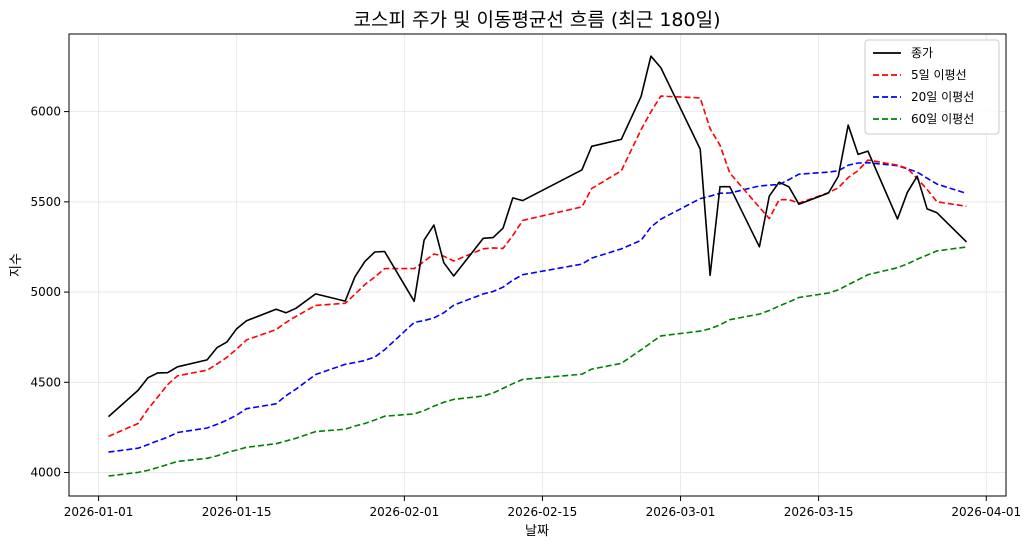 This screenshot has width=1022, height=548. Describe the element at coordinates (45, 382) in the screenshot. I see `y-tick-label: 4500` at that location.